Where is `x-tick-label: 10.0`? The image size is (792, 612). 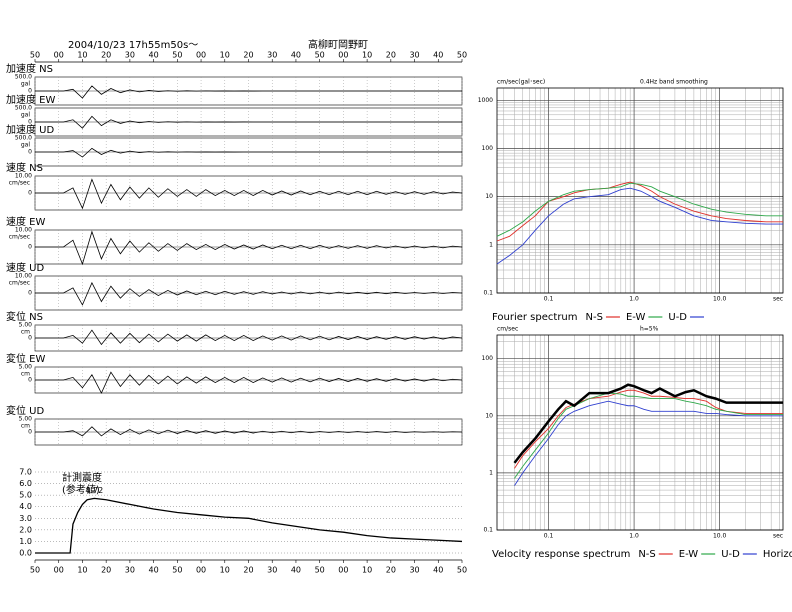
x-tick-label: 10.0 is located at coordinates (720, 536).